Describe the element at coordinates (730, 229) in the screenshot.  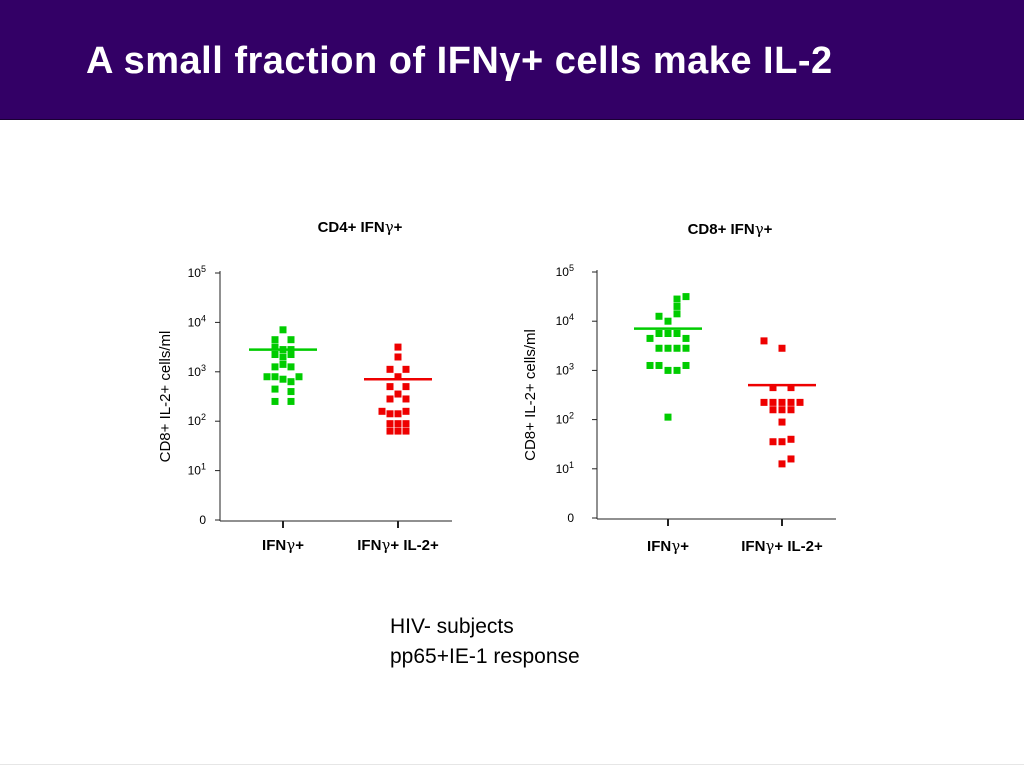
I see `chart-title: CD8+ IFNγ+` at that location.